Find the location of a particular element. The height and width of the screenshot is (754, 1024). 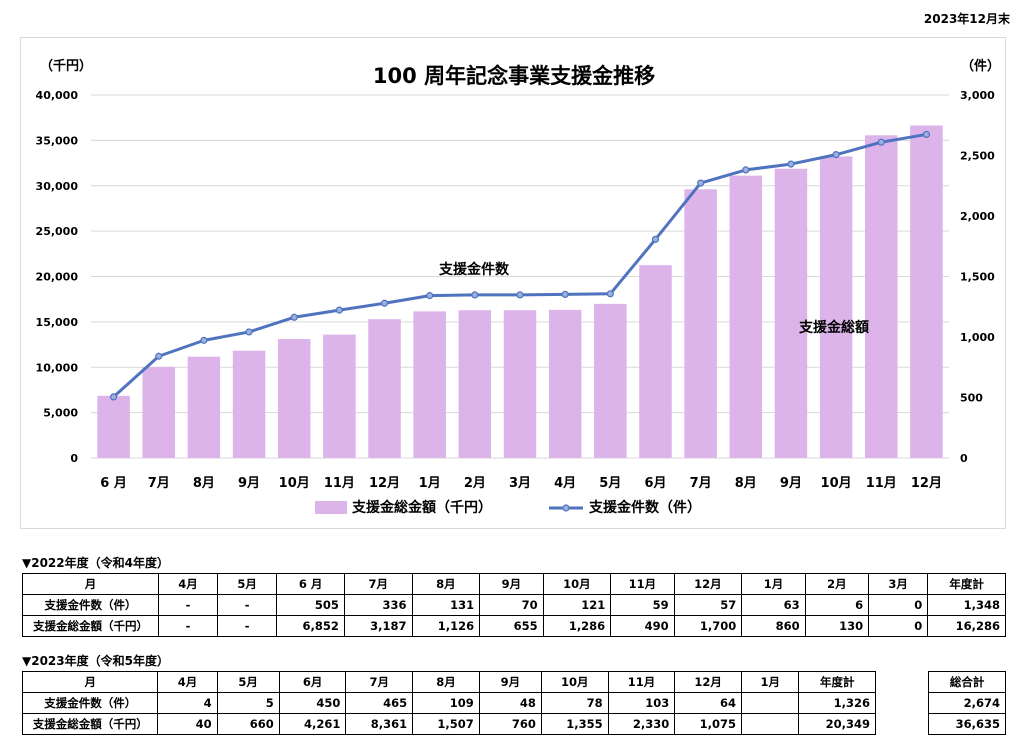

table-cell: 57 is located at coordinates (708, 605).